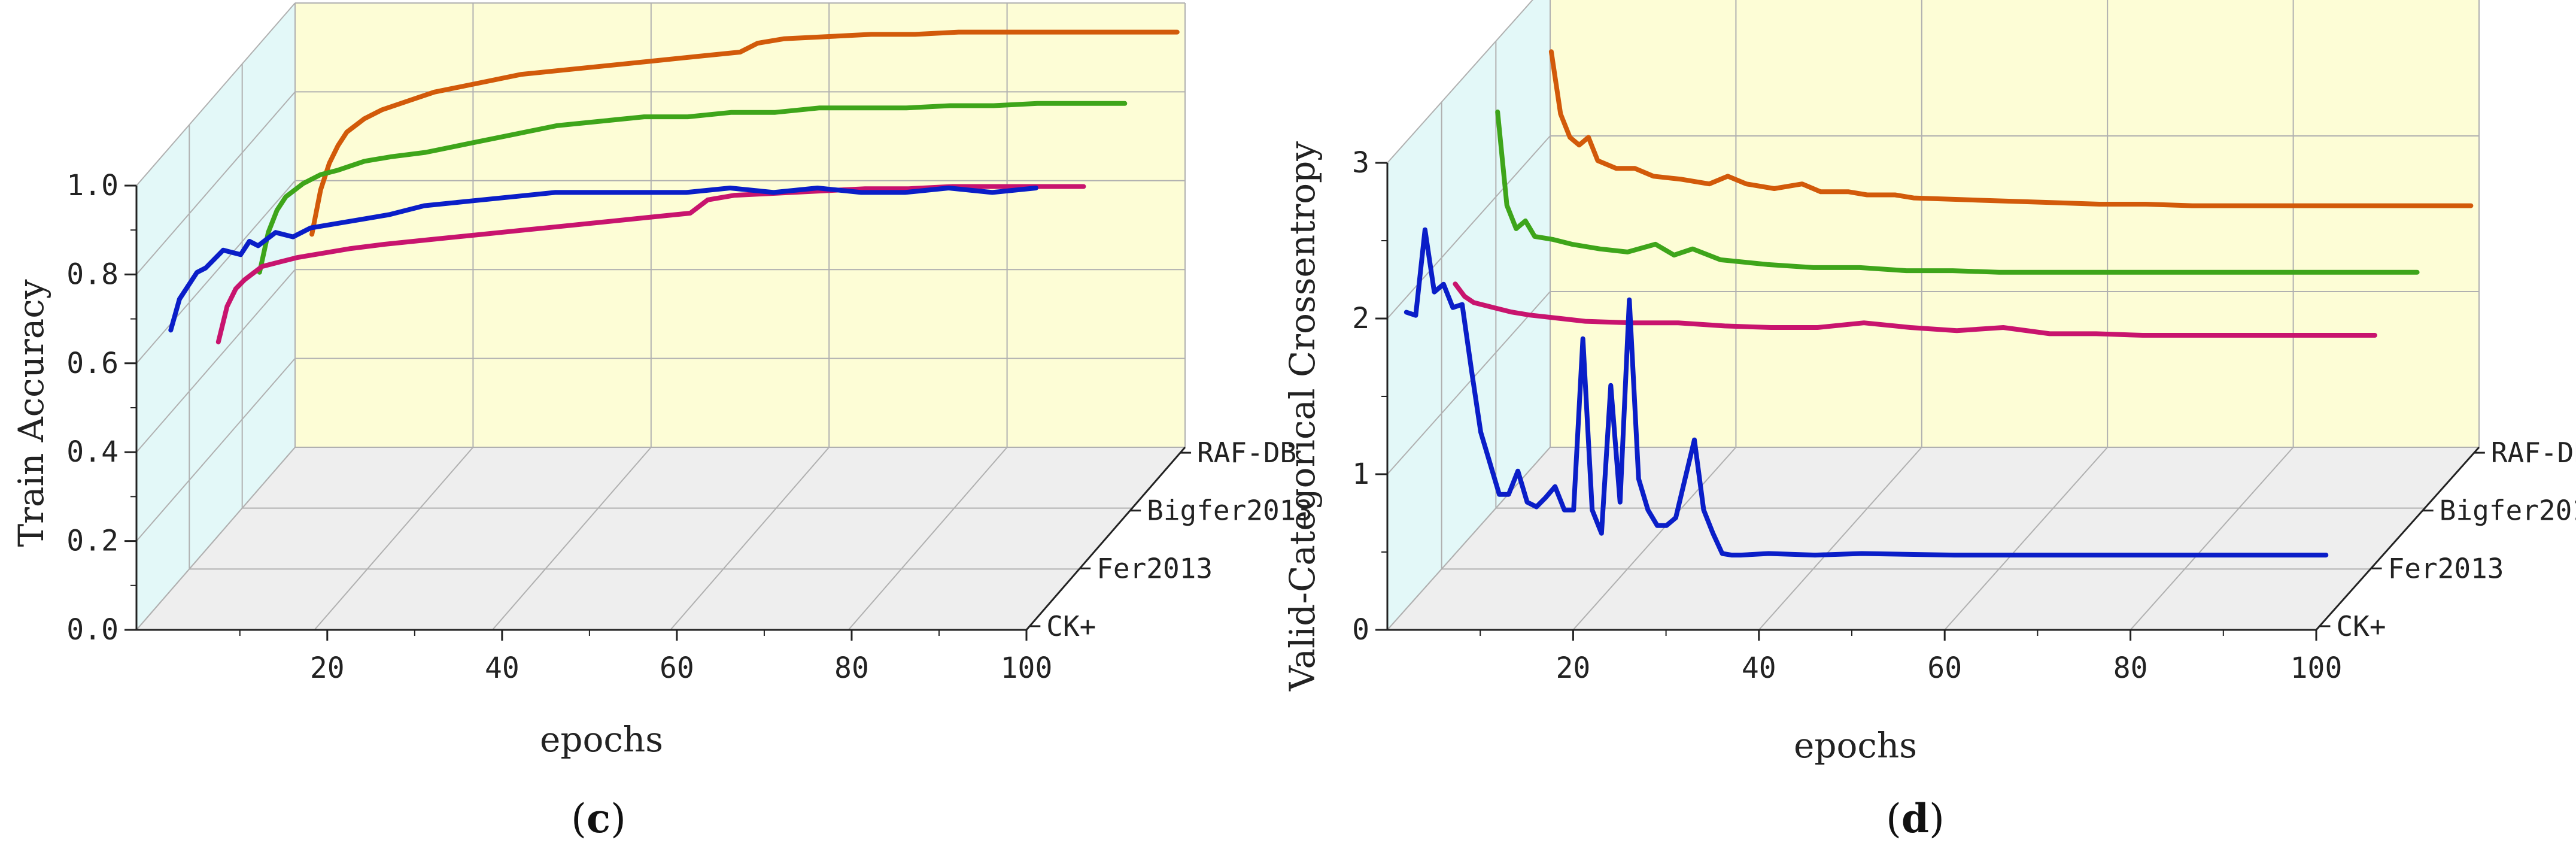 This screenshot has height=852, width=2576. What do you see at coordinates (1360, 319) in the screenshot?
I see `y-tick-label: 2` at bounding box center [1360, 319].